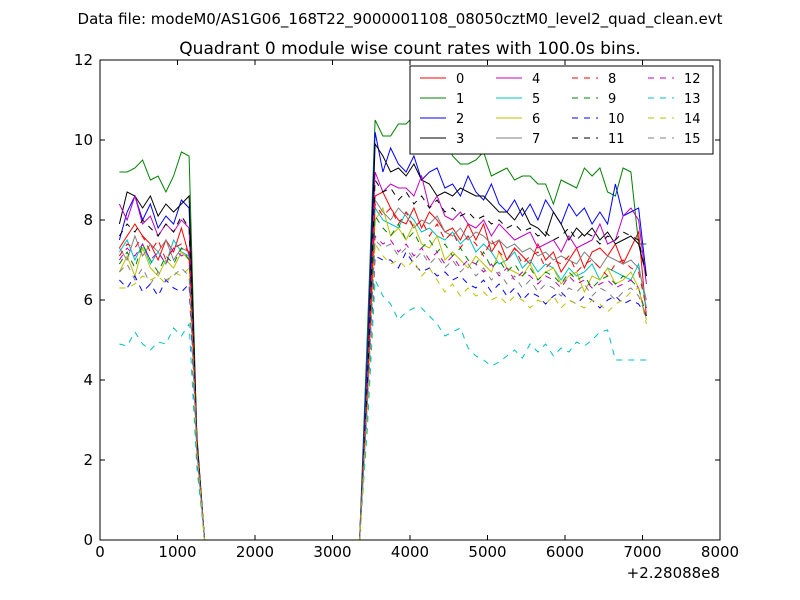 The image size is (800, 600). I want to click on y-tick-label: 12, so click(83, 60).